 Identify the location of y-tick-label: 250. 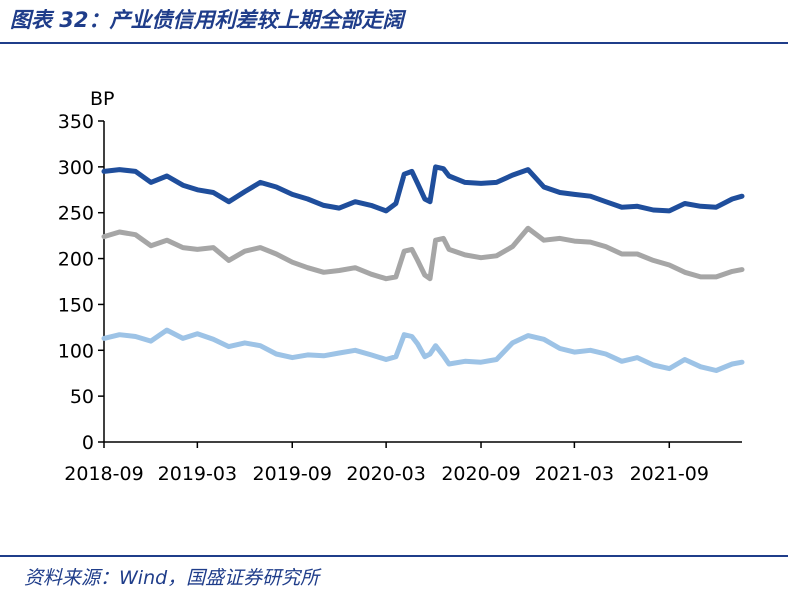
(76, 214).